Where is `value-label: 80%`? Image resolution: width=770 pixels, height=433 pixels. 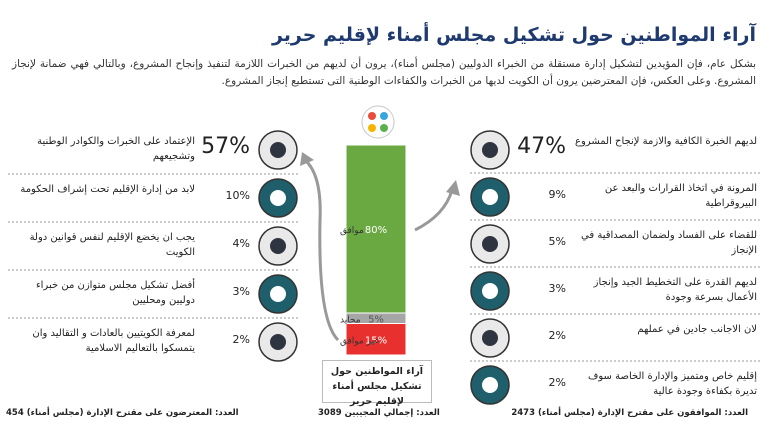 value-label: 80% is located at coordinates (376, 230).